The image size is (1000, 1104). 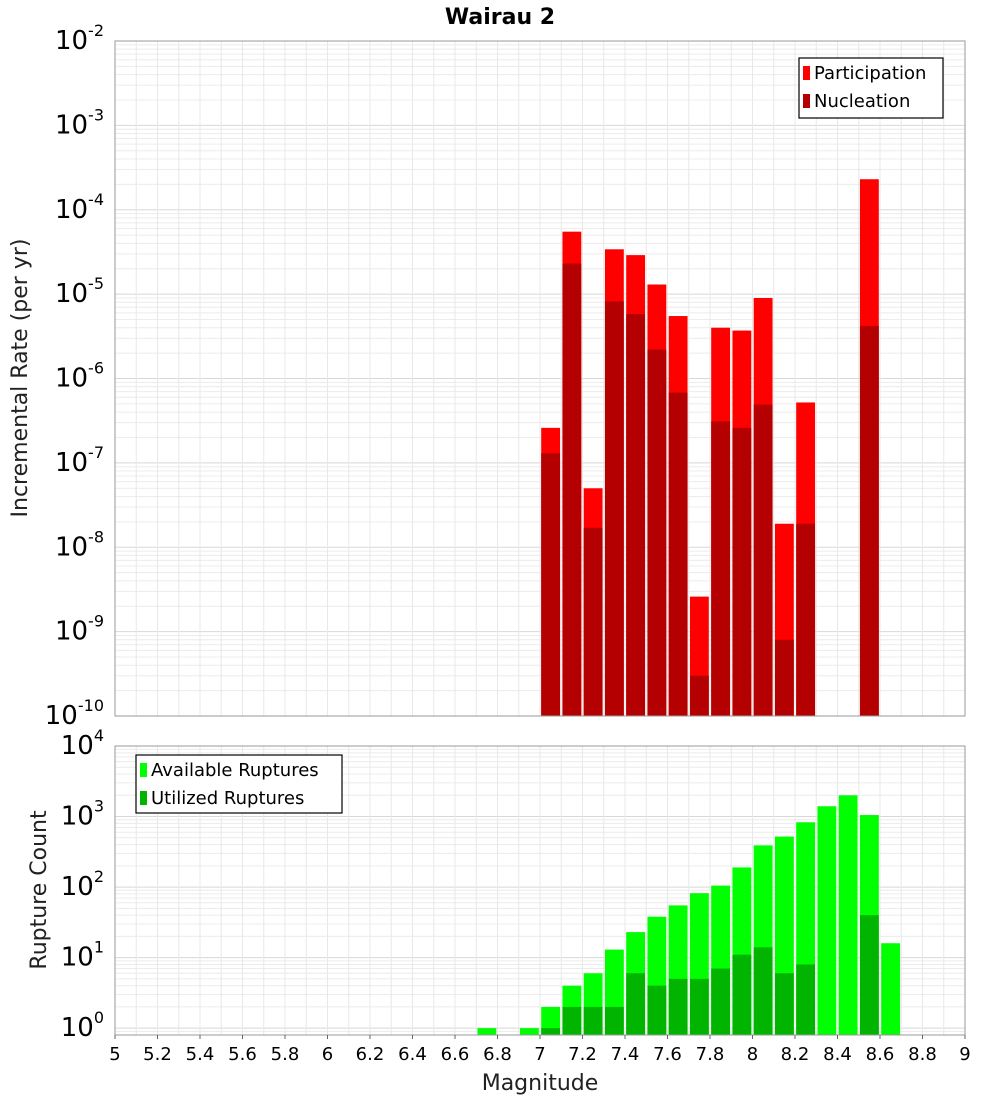 I want to click on top-y-tick-label: 10⁻⁴, so click(x=79, y=207).